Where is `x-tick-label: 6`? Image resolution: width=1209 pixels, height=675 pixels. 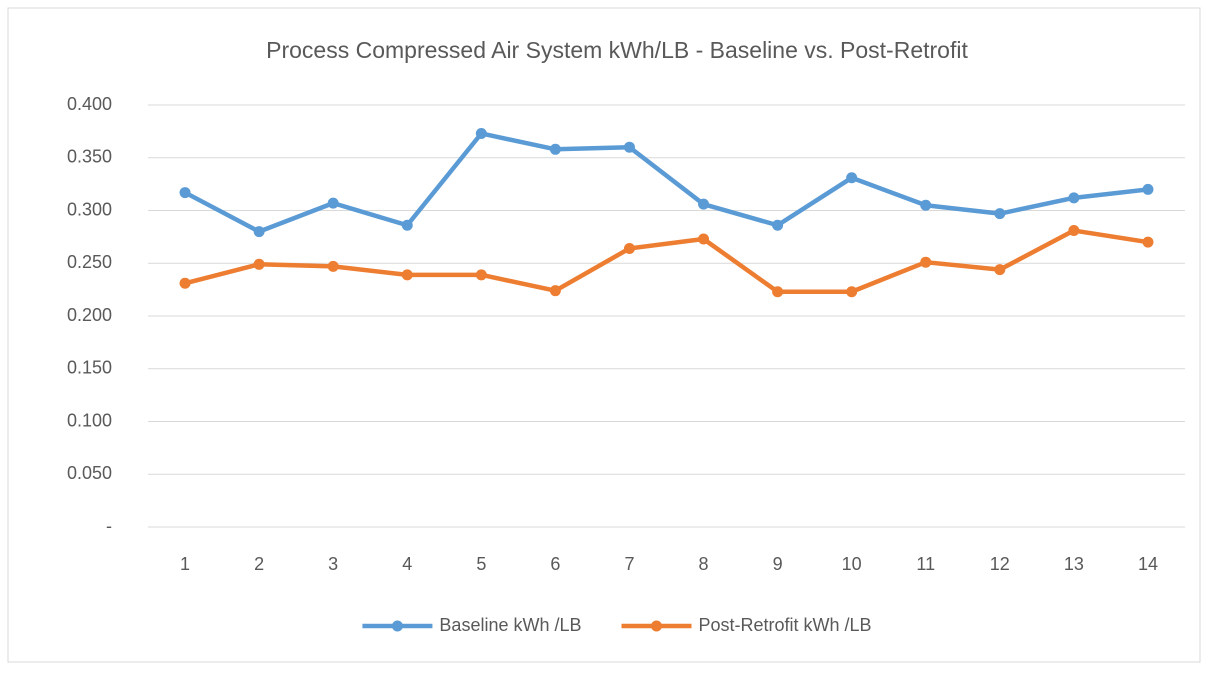 x-tick-label: 6 is located at coordinates (555, 564).